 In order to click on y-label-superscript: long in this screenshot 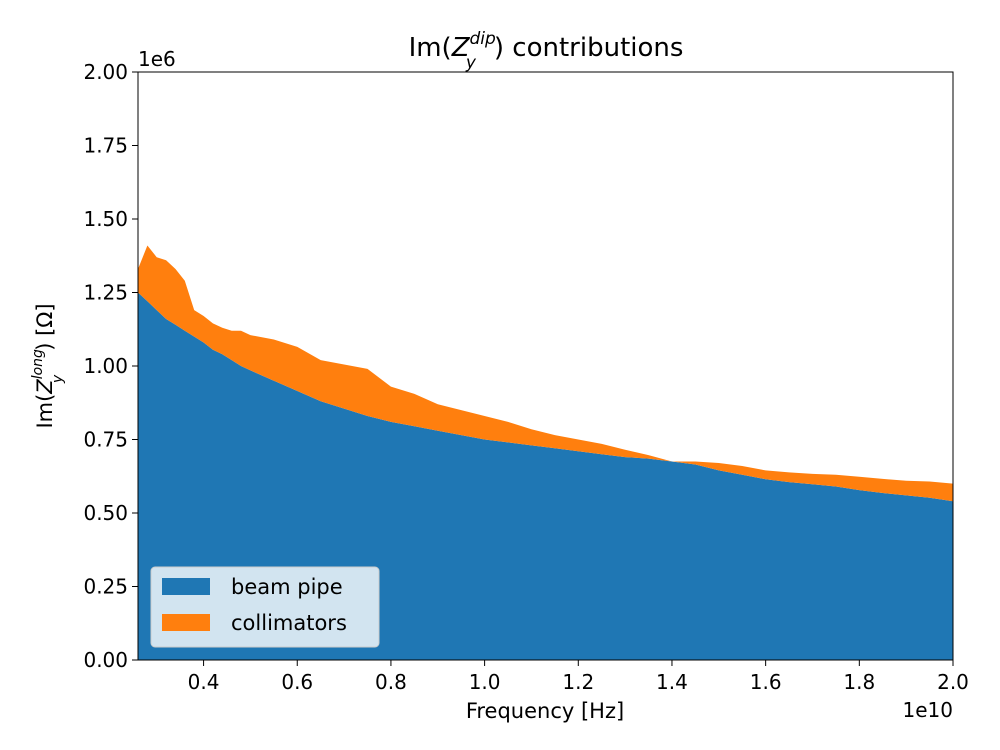, I will do `click(38, 364)`.